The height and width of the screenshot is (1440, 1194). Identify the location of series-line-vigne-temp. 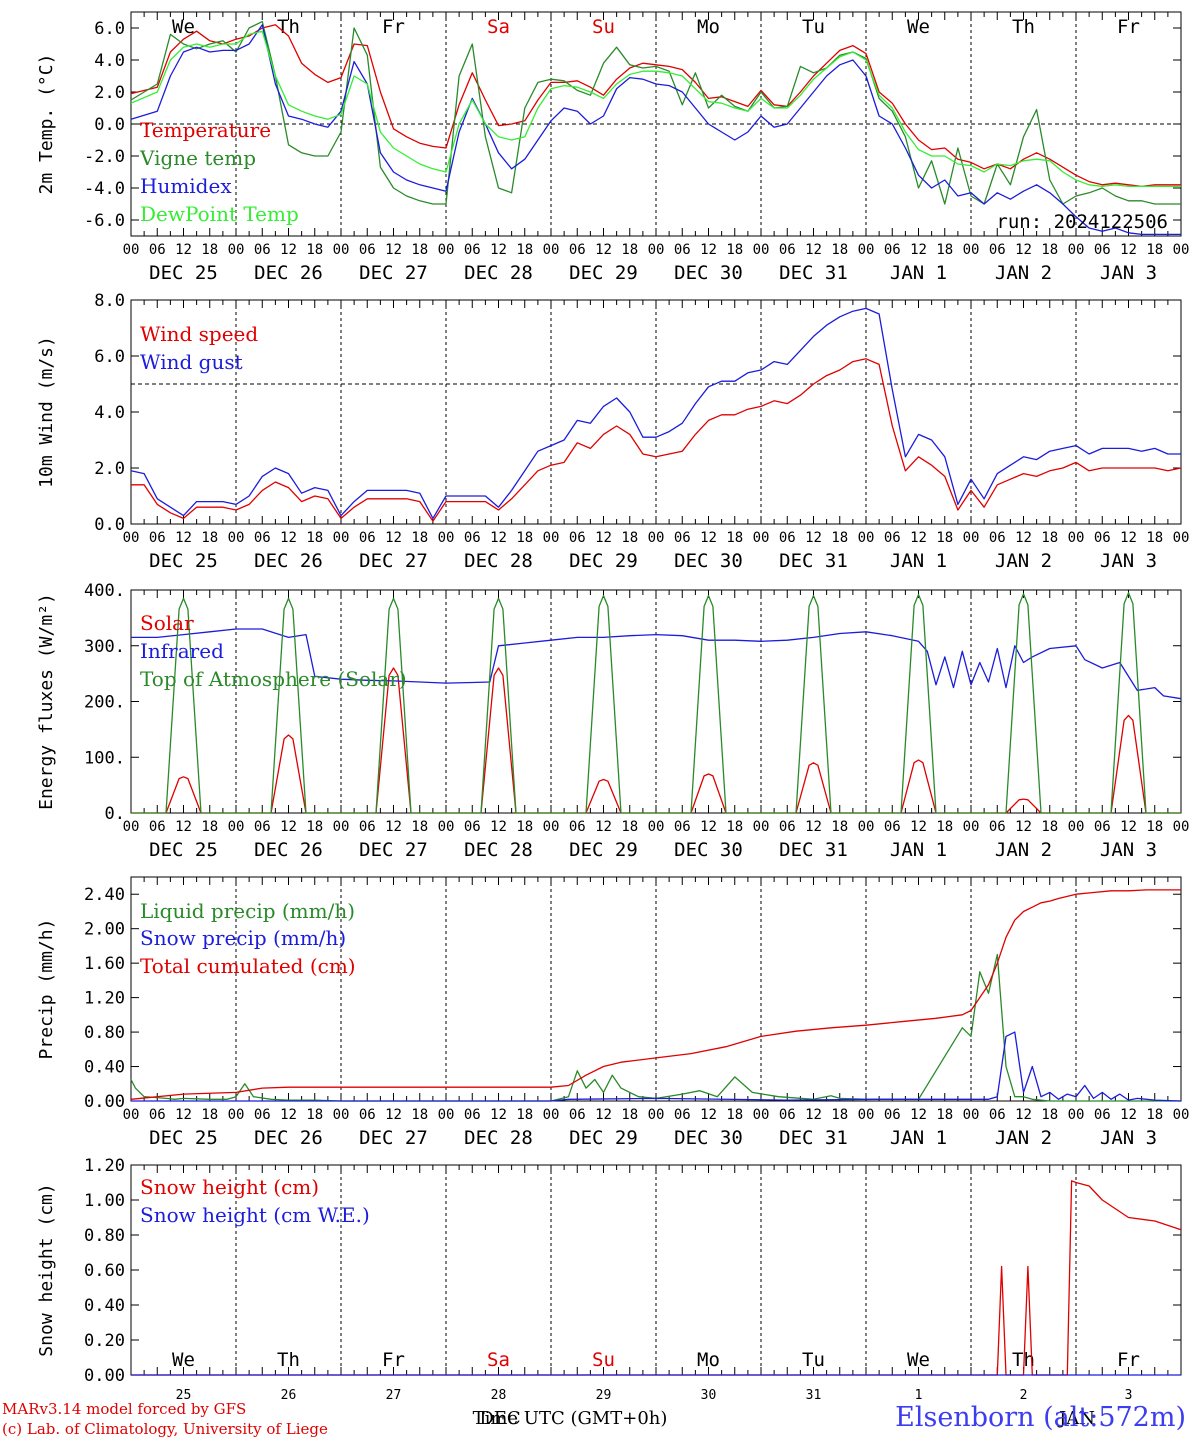
(655, 112).